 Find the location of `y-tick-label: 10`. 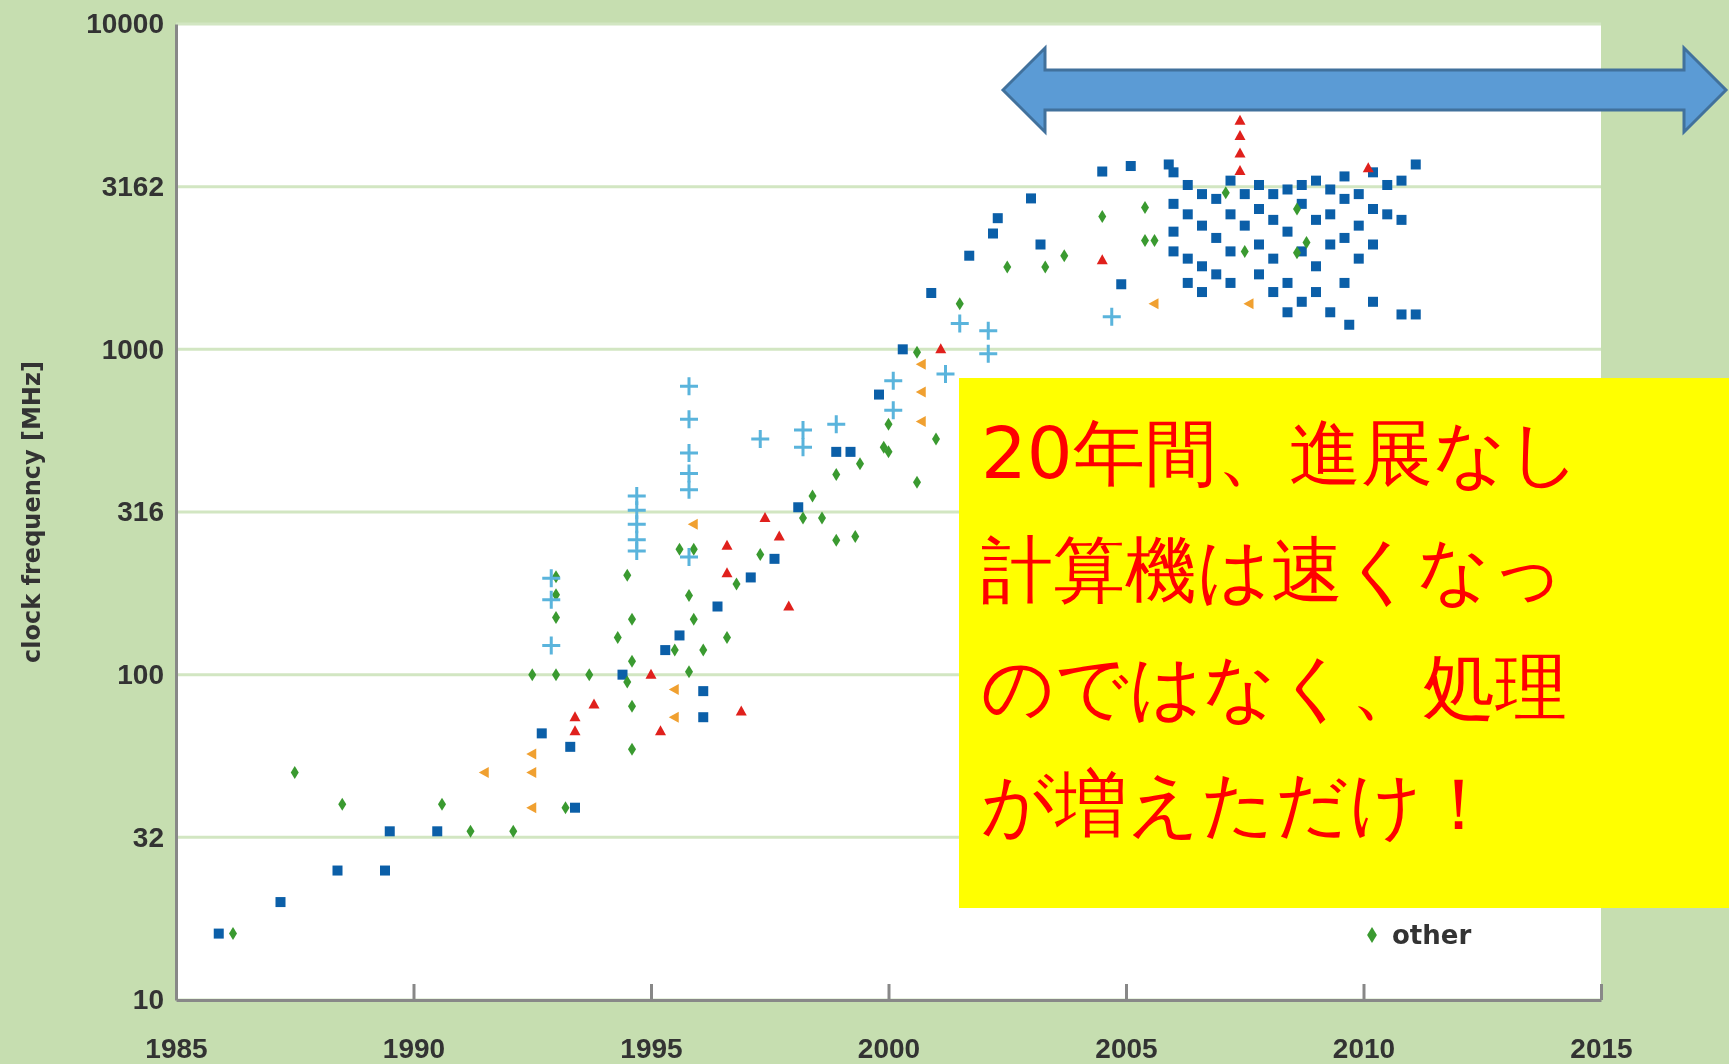

y-tick-label: 10 is located at coordinates (148, 1000).